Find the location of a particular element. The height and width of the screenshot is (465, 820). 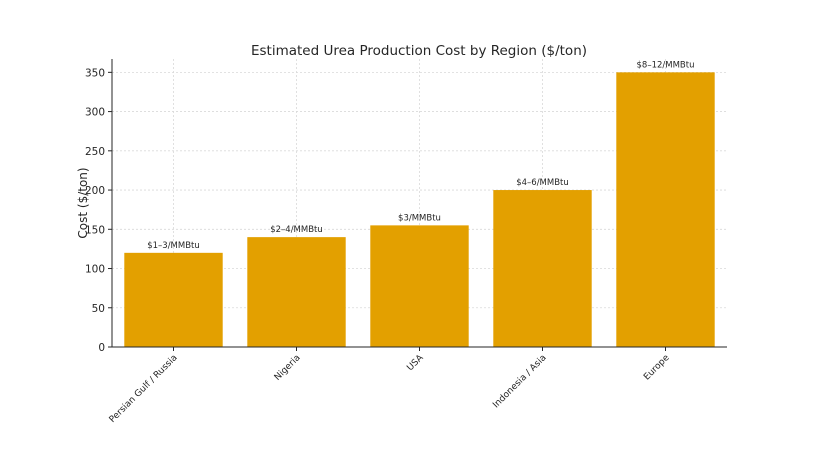

bar-data-label: $3/MMBtu is located at coordinates (419, 218).